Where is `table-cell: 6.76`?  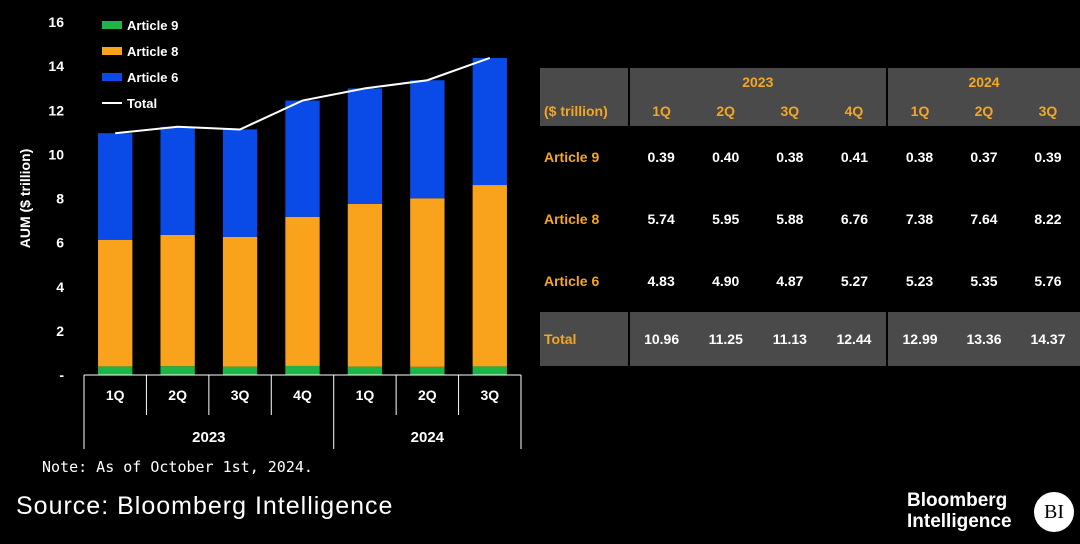
table-cell: 6.76 is located at coordinates (854, 219).